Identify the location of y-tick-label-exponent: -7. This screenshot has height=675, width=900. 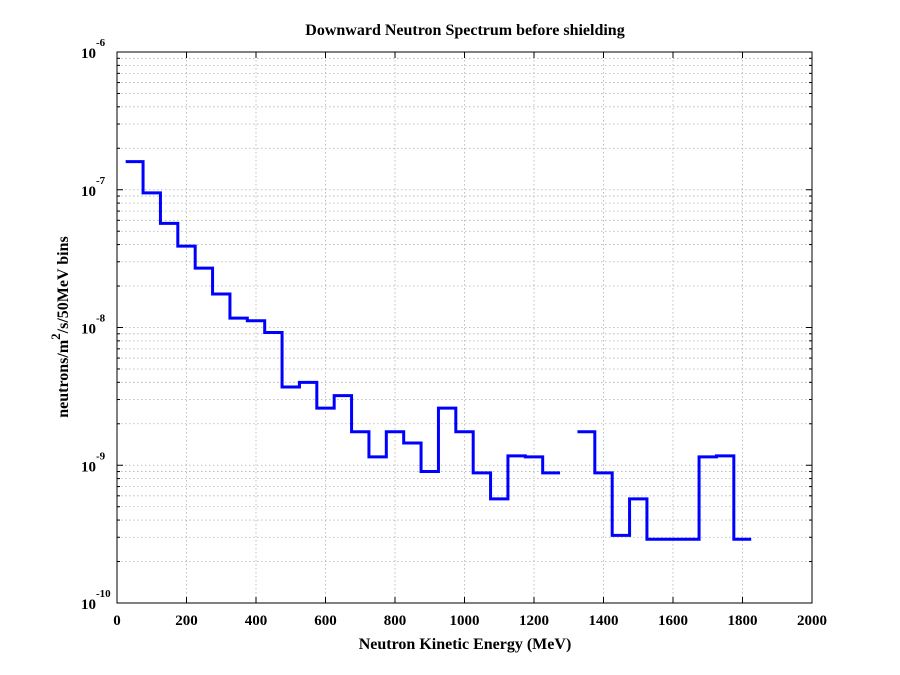
(101, 181).